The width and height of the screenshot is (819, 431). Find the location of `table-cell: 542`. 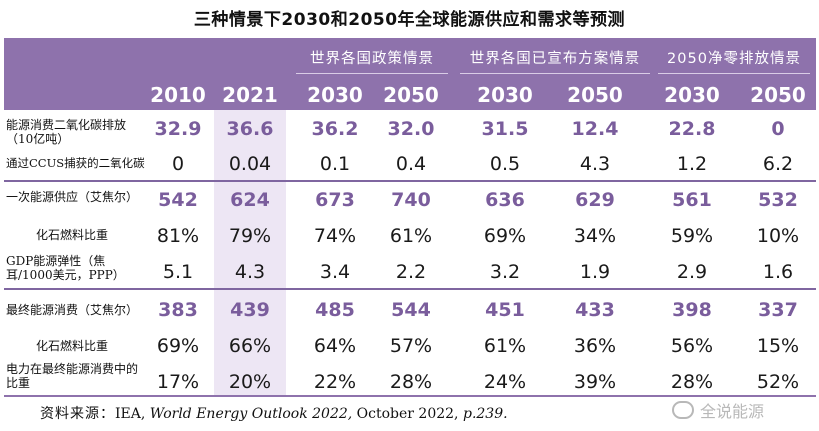

table-cell: 542 is located at coordinates (178, 200).